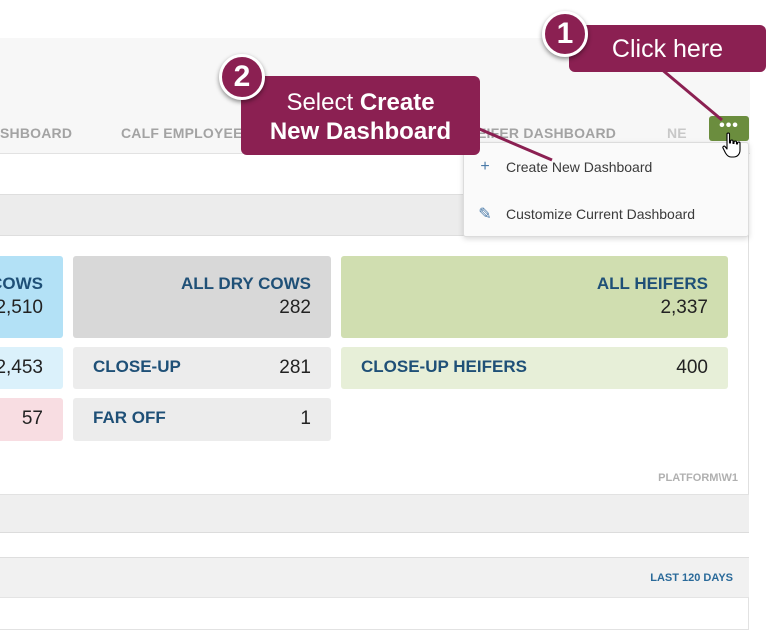 The image size is (783, 630). Describe the element at coordinates (305, 418) in the screenshot. I see `card-value: 1` at that location.